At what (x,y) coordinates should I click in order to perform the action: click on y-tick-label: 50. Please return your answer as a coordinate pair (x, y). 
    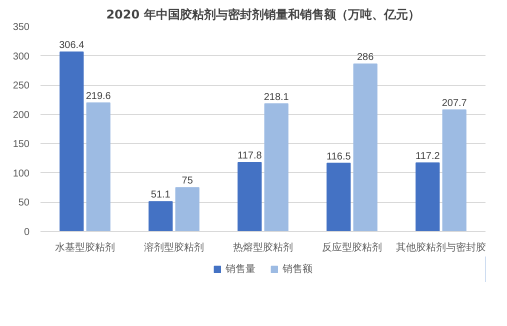
    Looking at the image, I should click on (24, 203).